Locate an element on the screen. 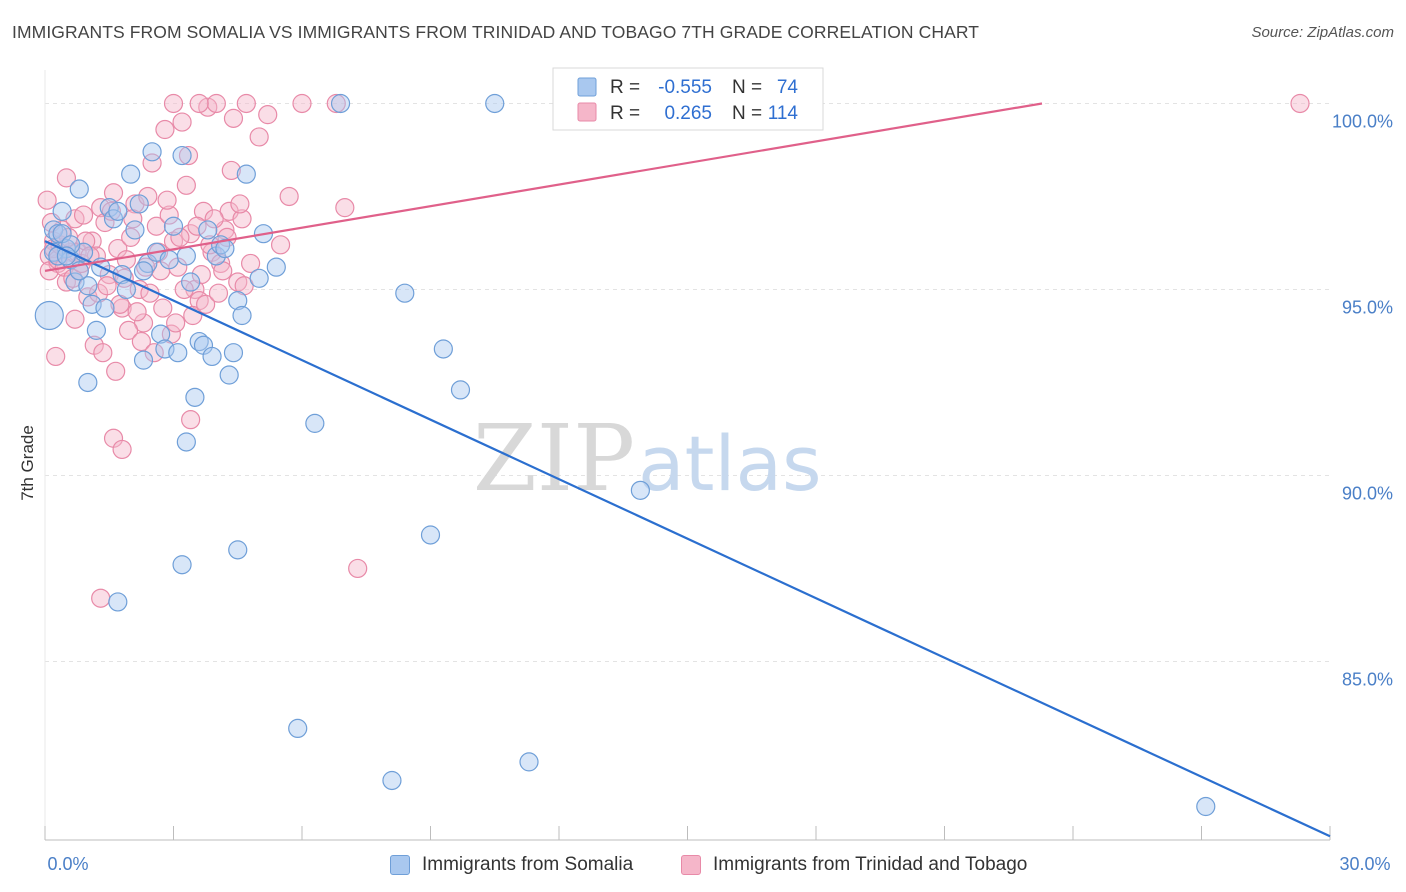 The width and height of the screenshot is (1406, 892). legend-n-value-1: 74 is located at coordinates (788, 87).